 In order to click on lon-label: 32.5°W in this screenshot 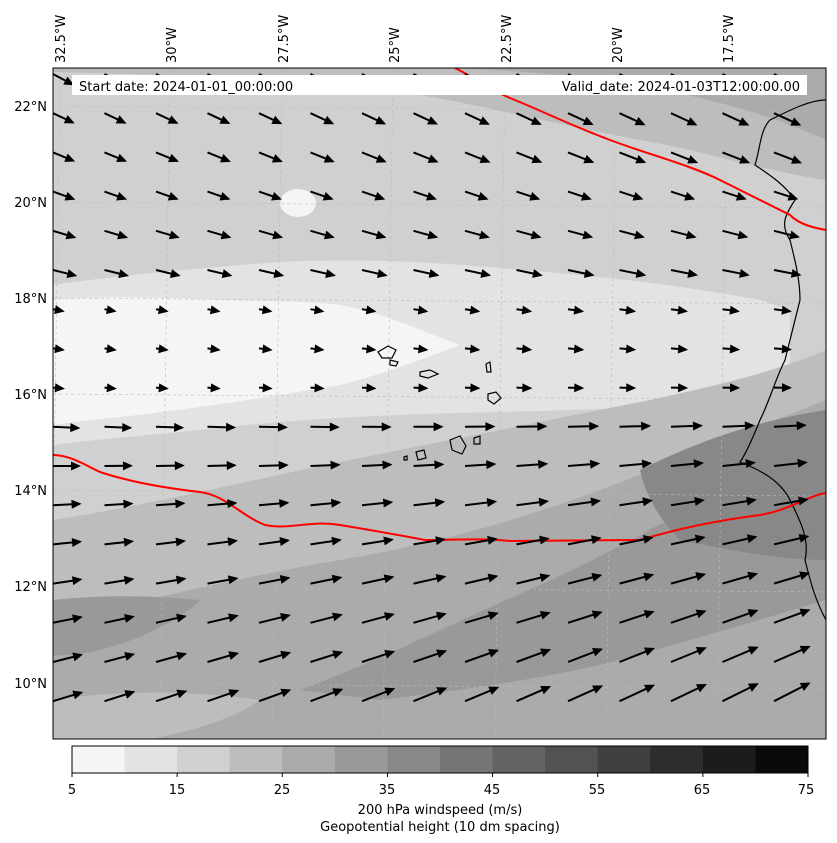, I will do `click(61, 39)`.